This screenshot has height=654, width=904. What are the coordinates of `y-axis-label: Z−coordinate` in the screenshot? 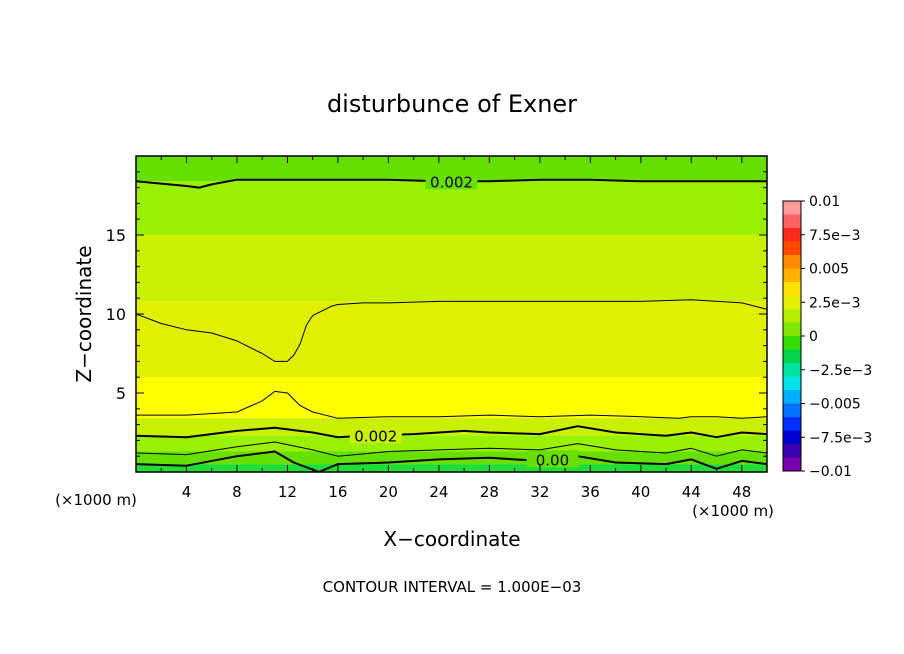 It's located at (84, 313).